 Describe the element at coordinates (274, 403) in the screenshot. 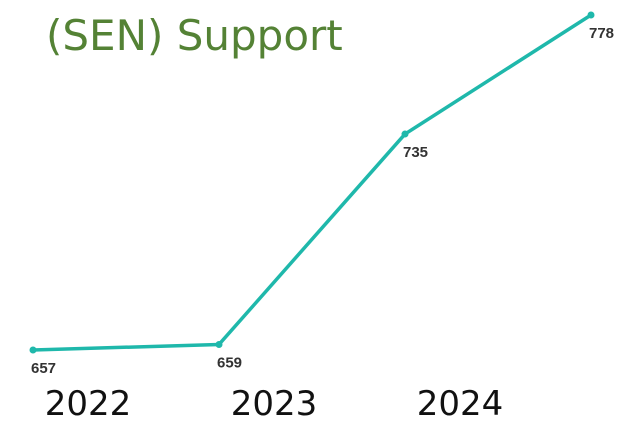

I see `x-tick-label: 2023` at that location.